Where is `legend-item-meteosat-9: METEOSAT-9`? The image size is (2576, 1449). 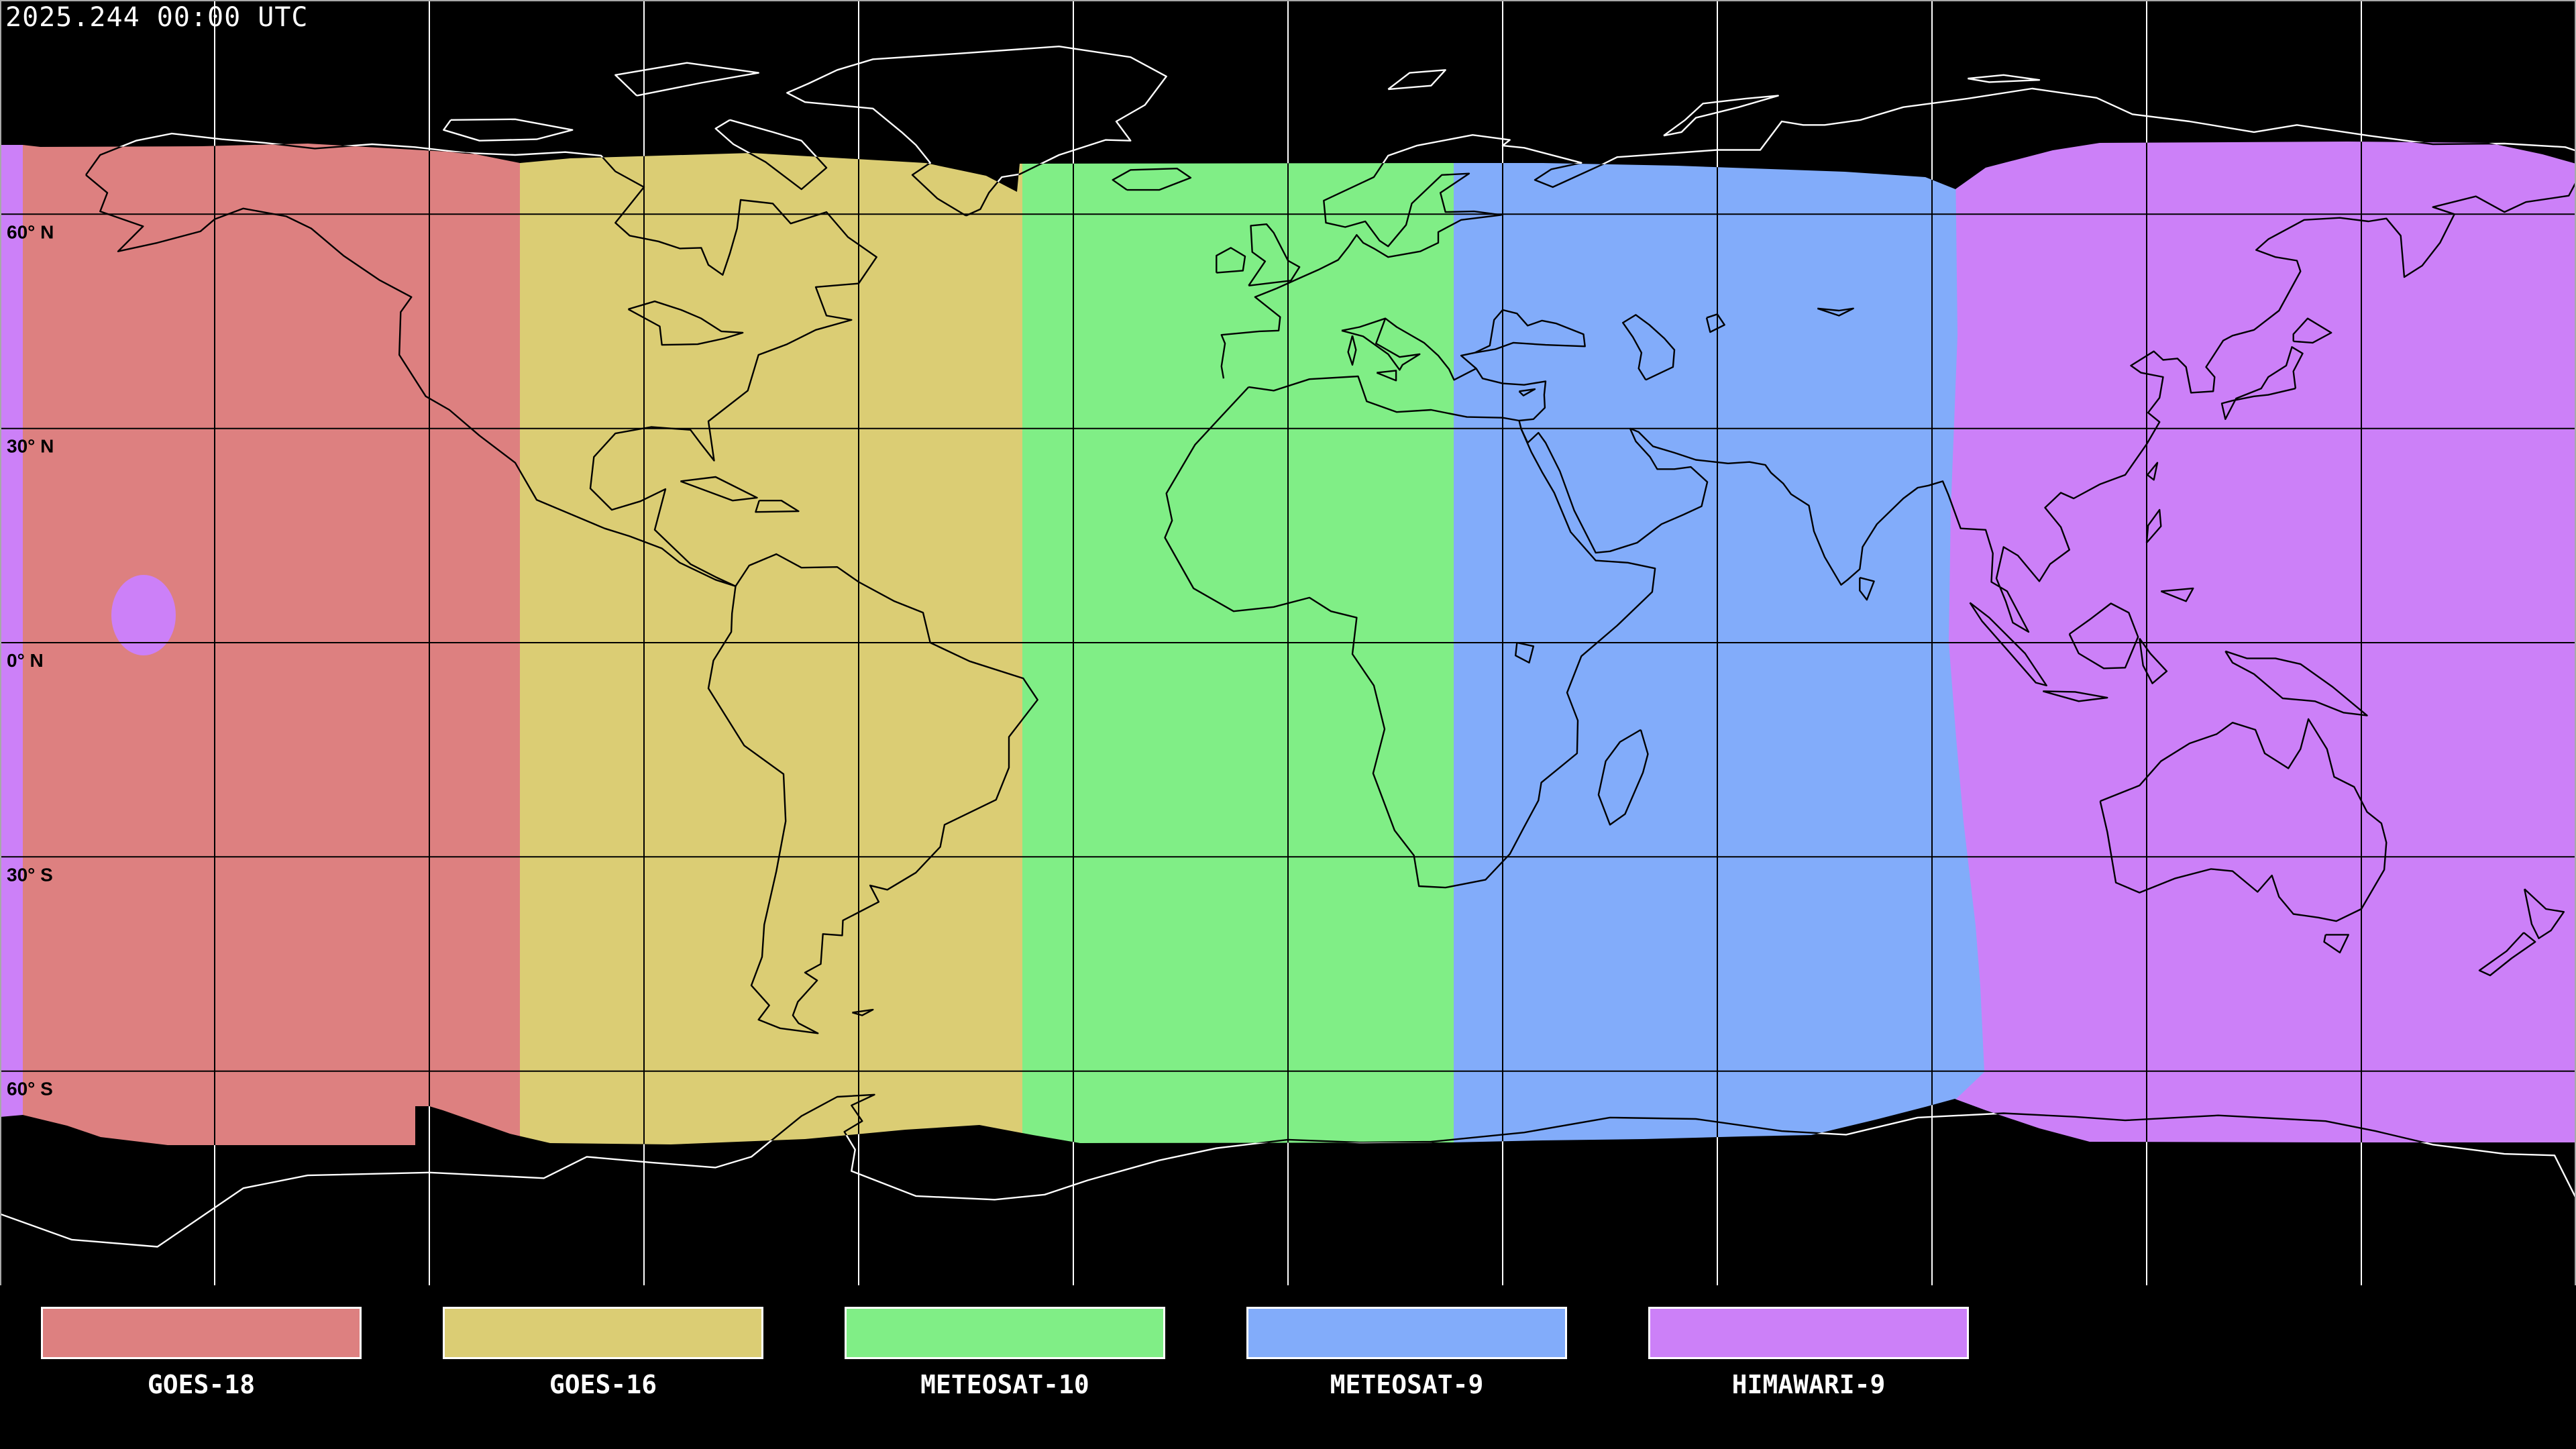 legend-item-meteosat-9: METEOSAT-9 is located at coordinates (1406, 1367).